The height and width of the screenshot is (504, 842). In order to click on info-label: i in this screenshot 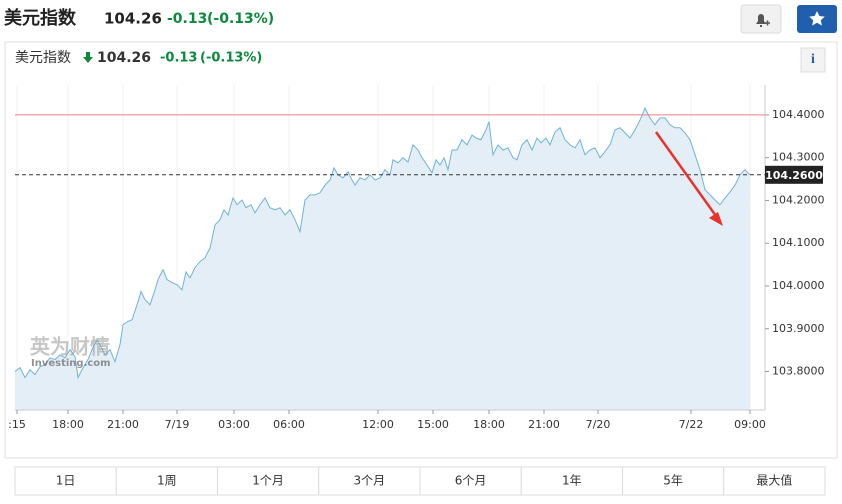, I will do `click(813, 59)`.